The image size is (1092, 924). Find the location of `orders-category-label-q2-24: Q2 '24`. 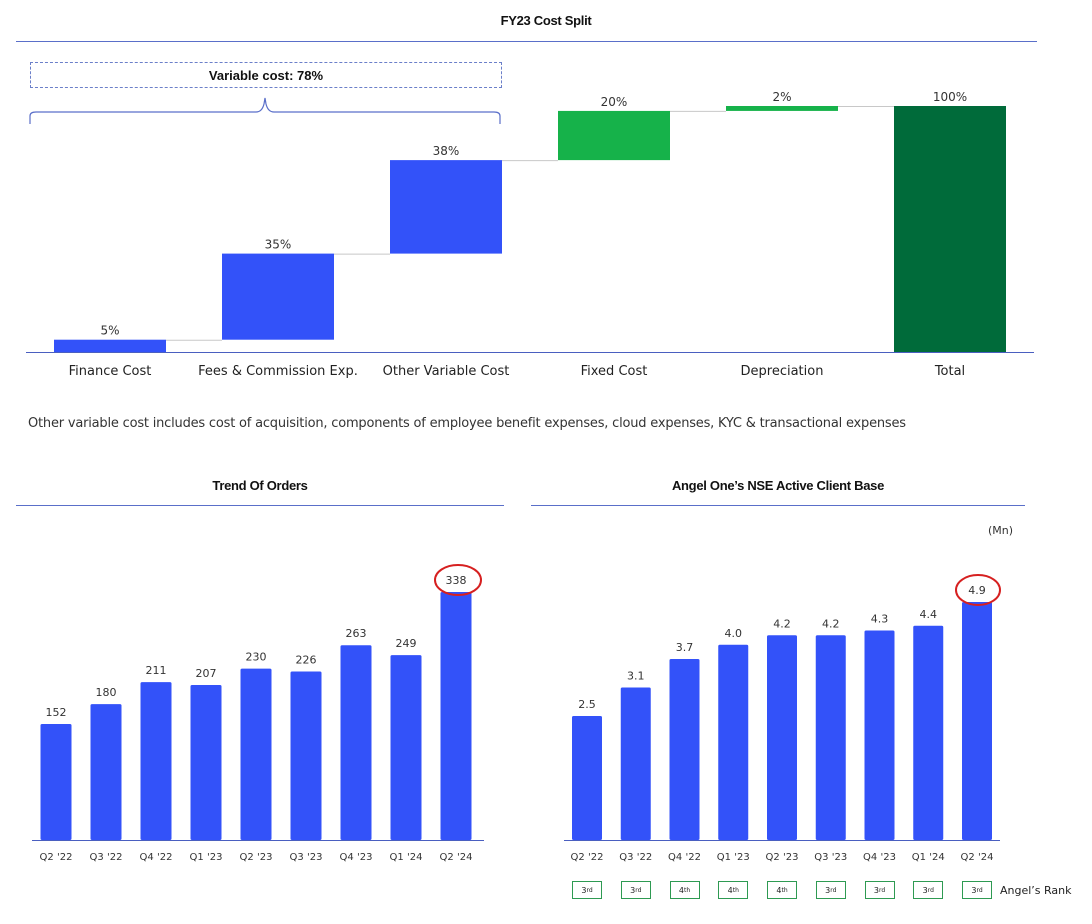

orders-category-label-q2-24: Q2 '24 is located at coordinates (456, 857).